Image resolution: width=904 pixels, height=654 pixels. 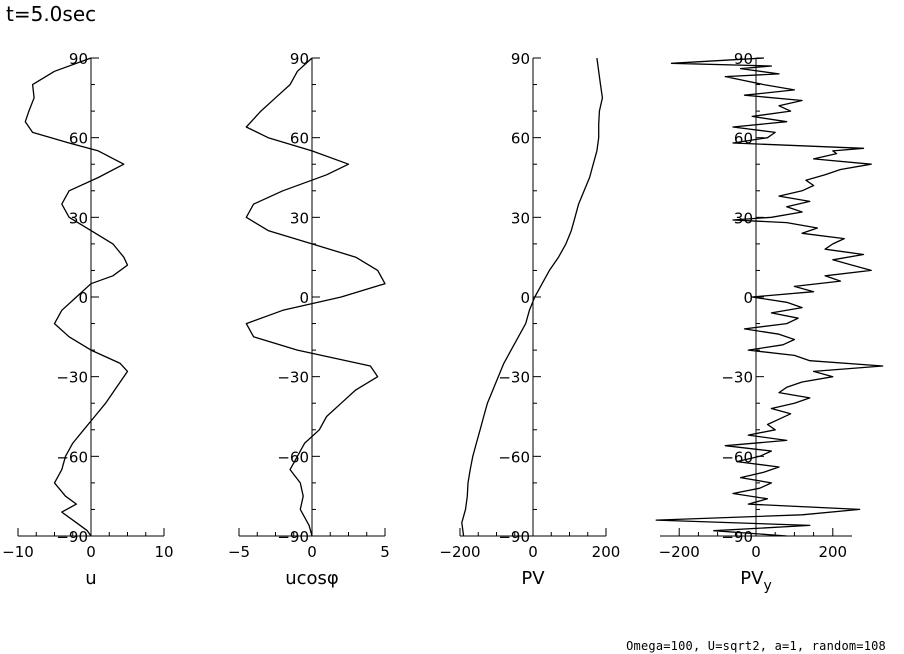 I want to click on x-tick-label: −10, so click(x=18, y=552).